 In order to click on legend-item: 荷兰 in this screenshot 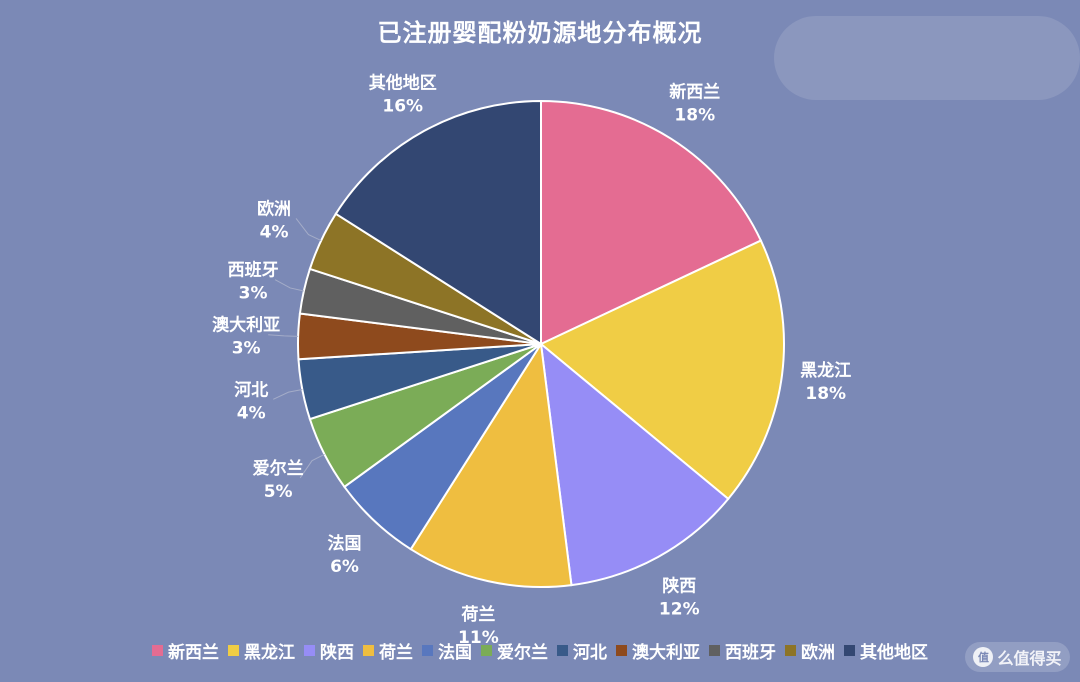, I will do `click(388, 650)`.